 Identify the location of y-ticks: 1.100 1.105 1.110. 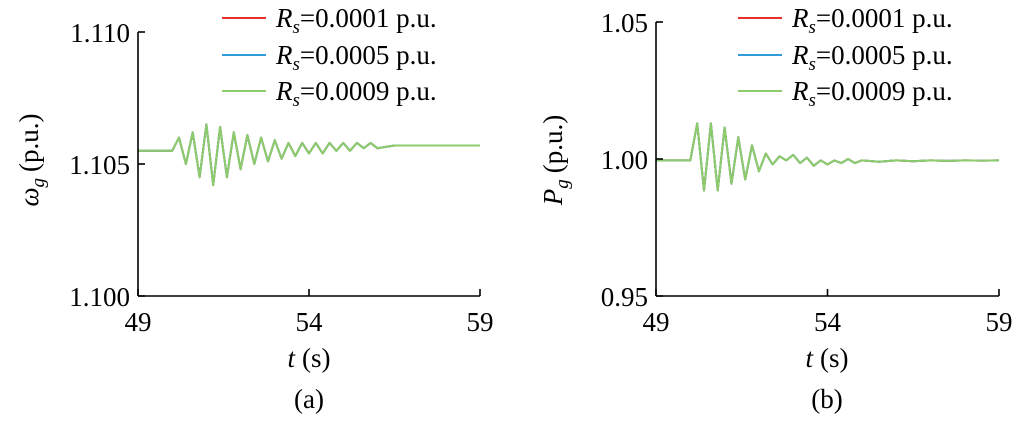
(107, 165).